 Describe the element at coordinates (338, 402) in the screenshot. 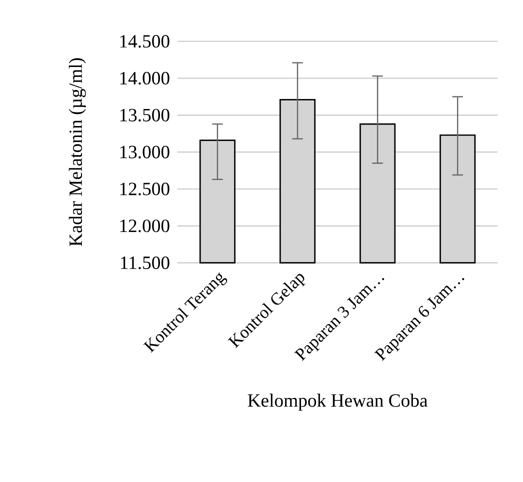

I see `x-axis-title: Kelompok Hewan Coba` at that location.